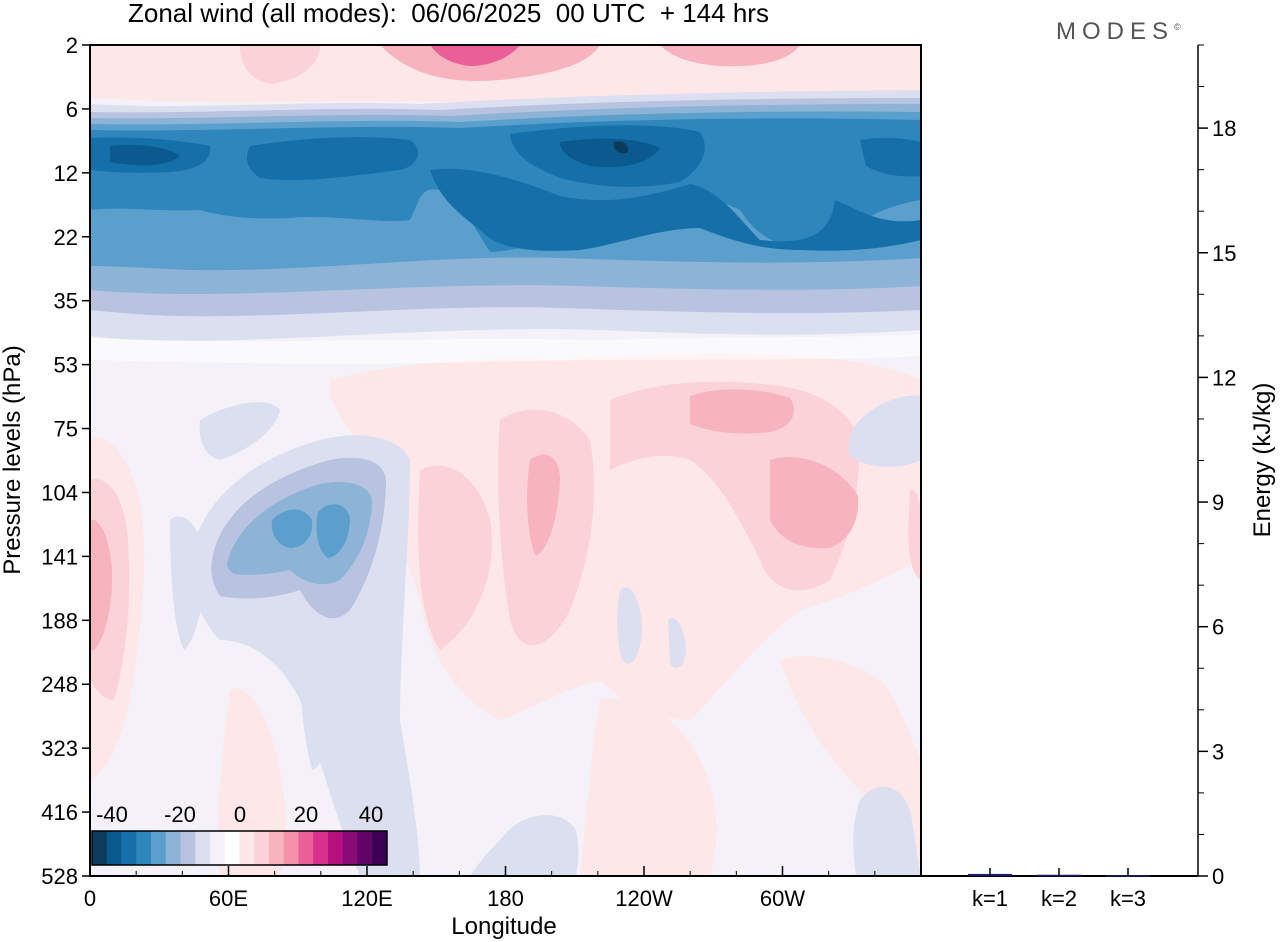  I want to click on energy-bars: k=1 k=2 k=3, so click(1059, 889).